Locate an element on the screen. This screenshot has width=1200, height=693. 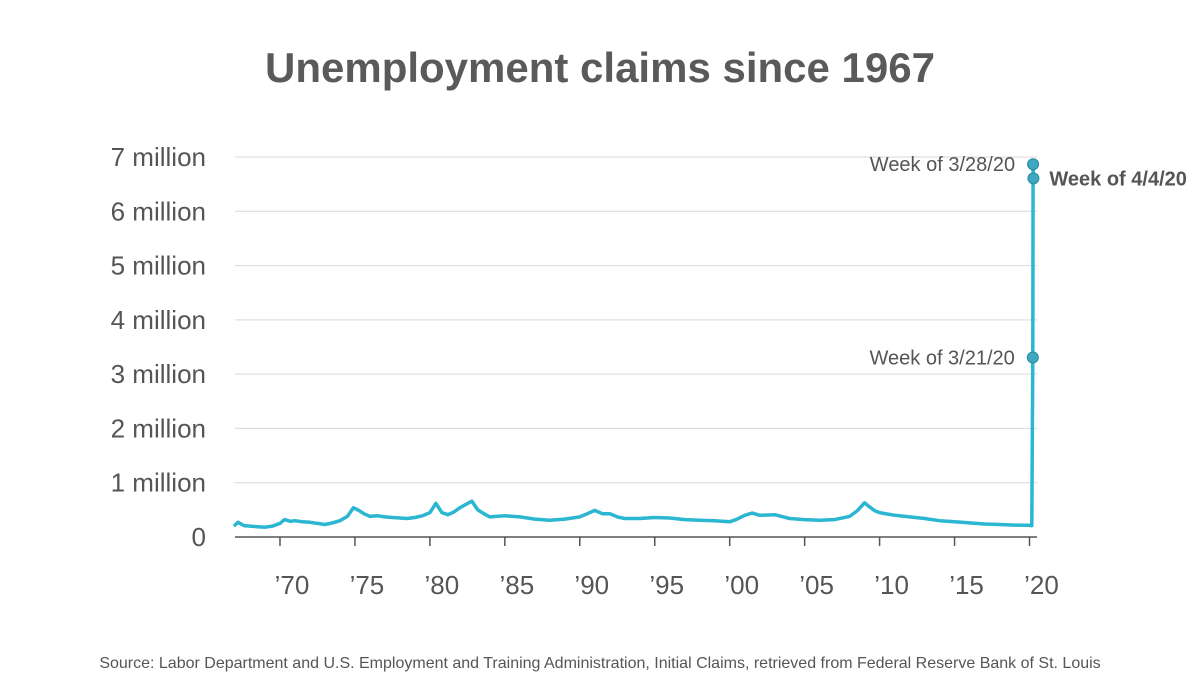
y-tick-label-0: 0 is located at coordinates (199, 537).